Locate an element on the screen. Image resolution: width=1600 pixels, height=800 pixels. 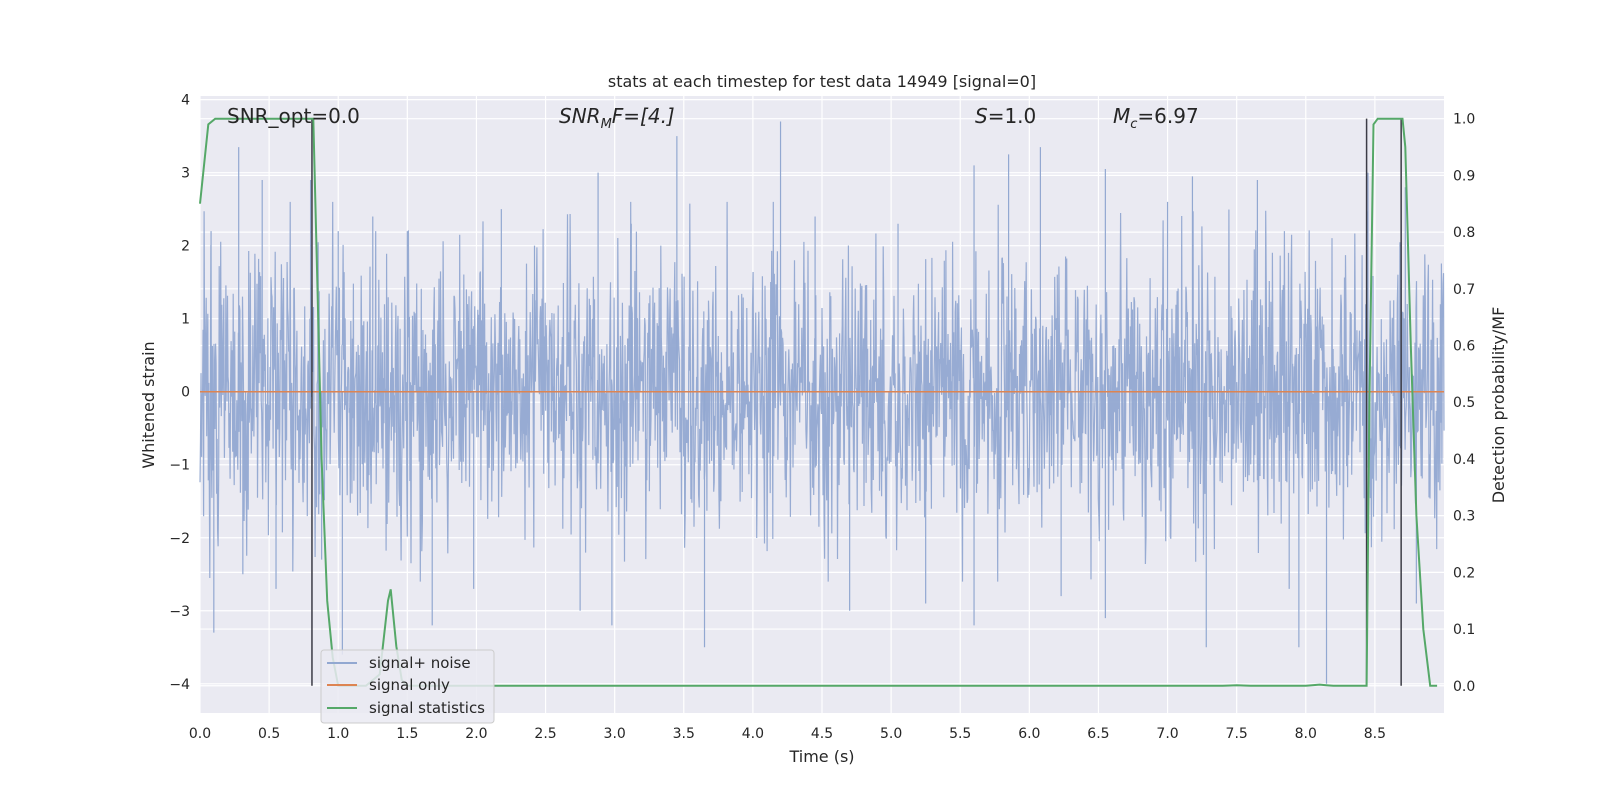
x-axis-label: Time (s) is located at coordinates (821, 756).